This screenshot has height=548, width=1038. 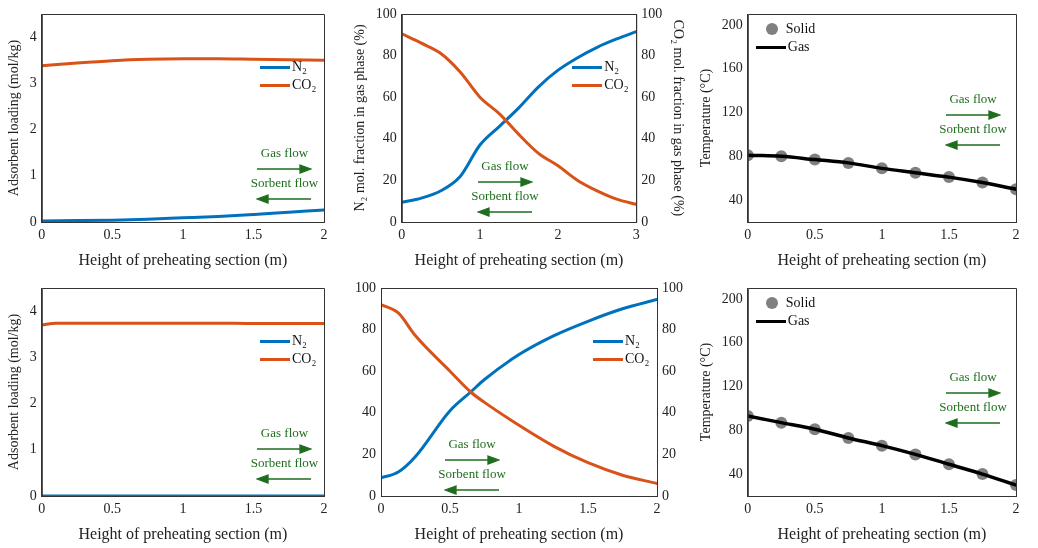 I want to click on y-axis-title: N₂ mol. fraction in gas phase (%), so click(x=360, y=118).